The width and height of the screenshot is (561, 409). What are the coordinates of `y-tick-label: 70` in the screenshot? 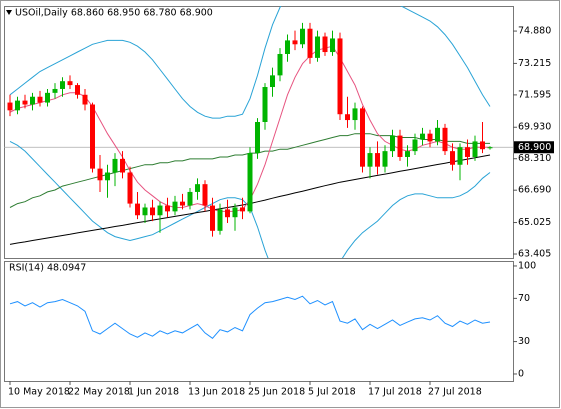 It's located at (524, 298).